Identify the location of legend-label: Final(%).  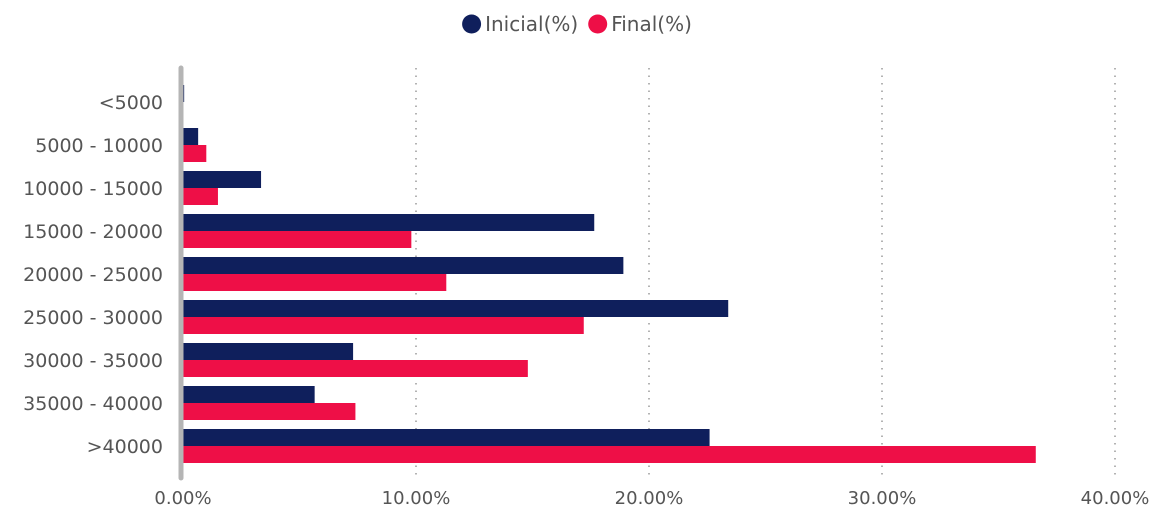
(651, 24).